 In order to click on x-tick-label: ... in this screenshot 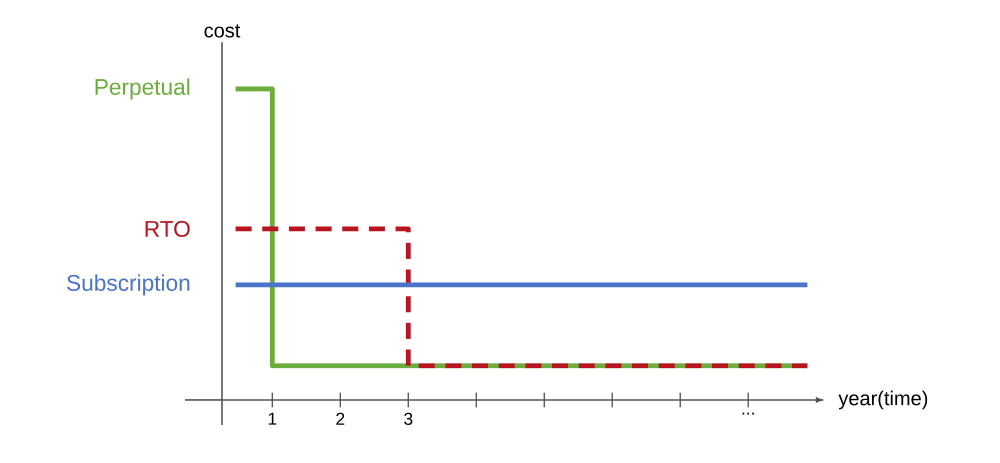, I will do `click(748, 413)`.